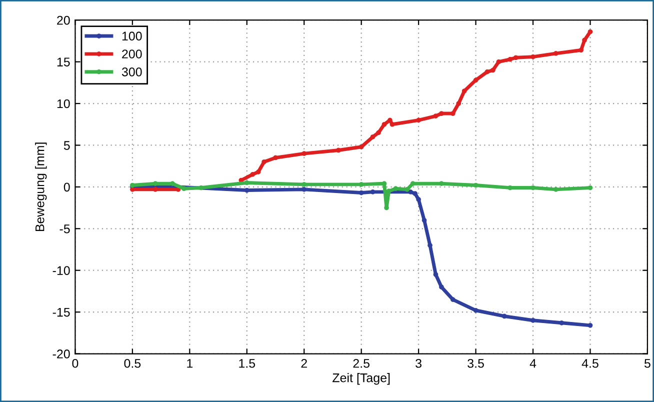 This screenshot has width=654, height=402. I want to click on y-tick-label: 20, so click(63, 20).